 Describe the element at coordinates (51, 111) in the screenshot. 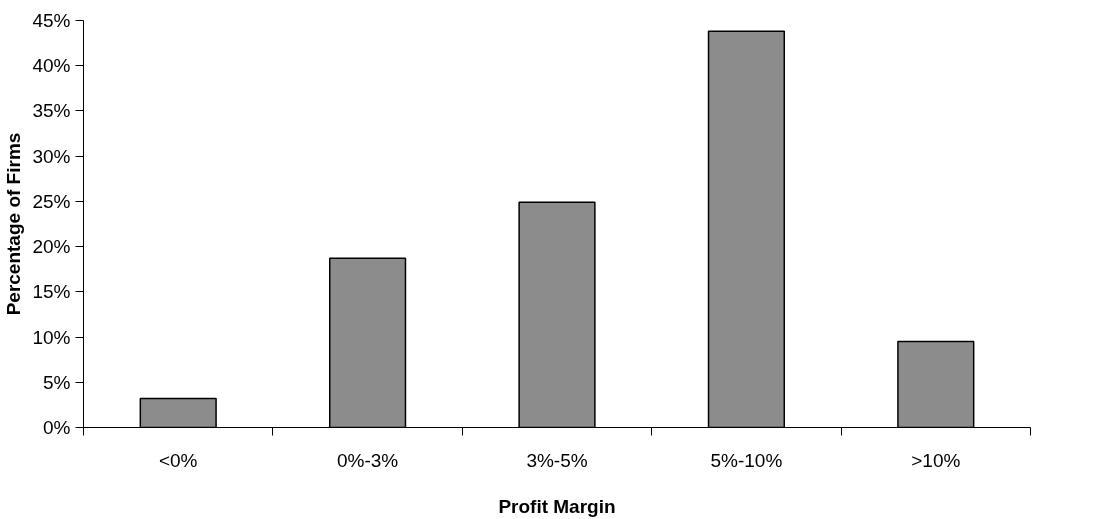

I see `y-tick-label: 35%` at that location.